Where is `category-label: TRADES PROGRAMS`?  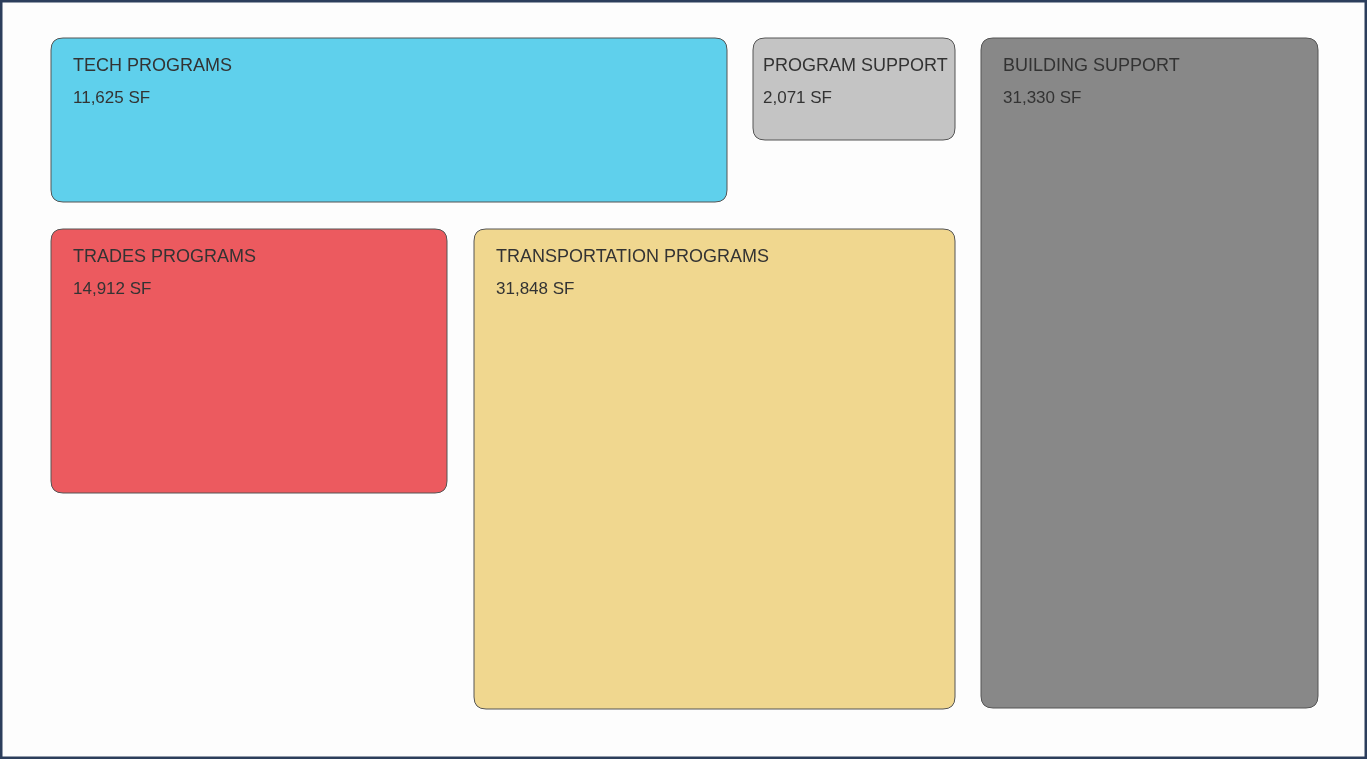
category-label: TRADES PROGRAMS is located at coordinates (165, 256).